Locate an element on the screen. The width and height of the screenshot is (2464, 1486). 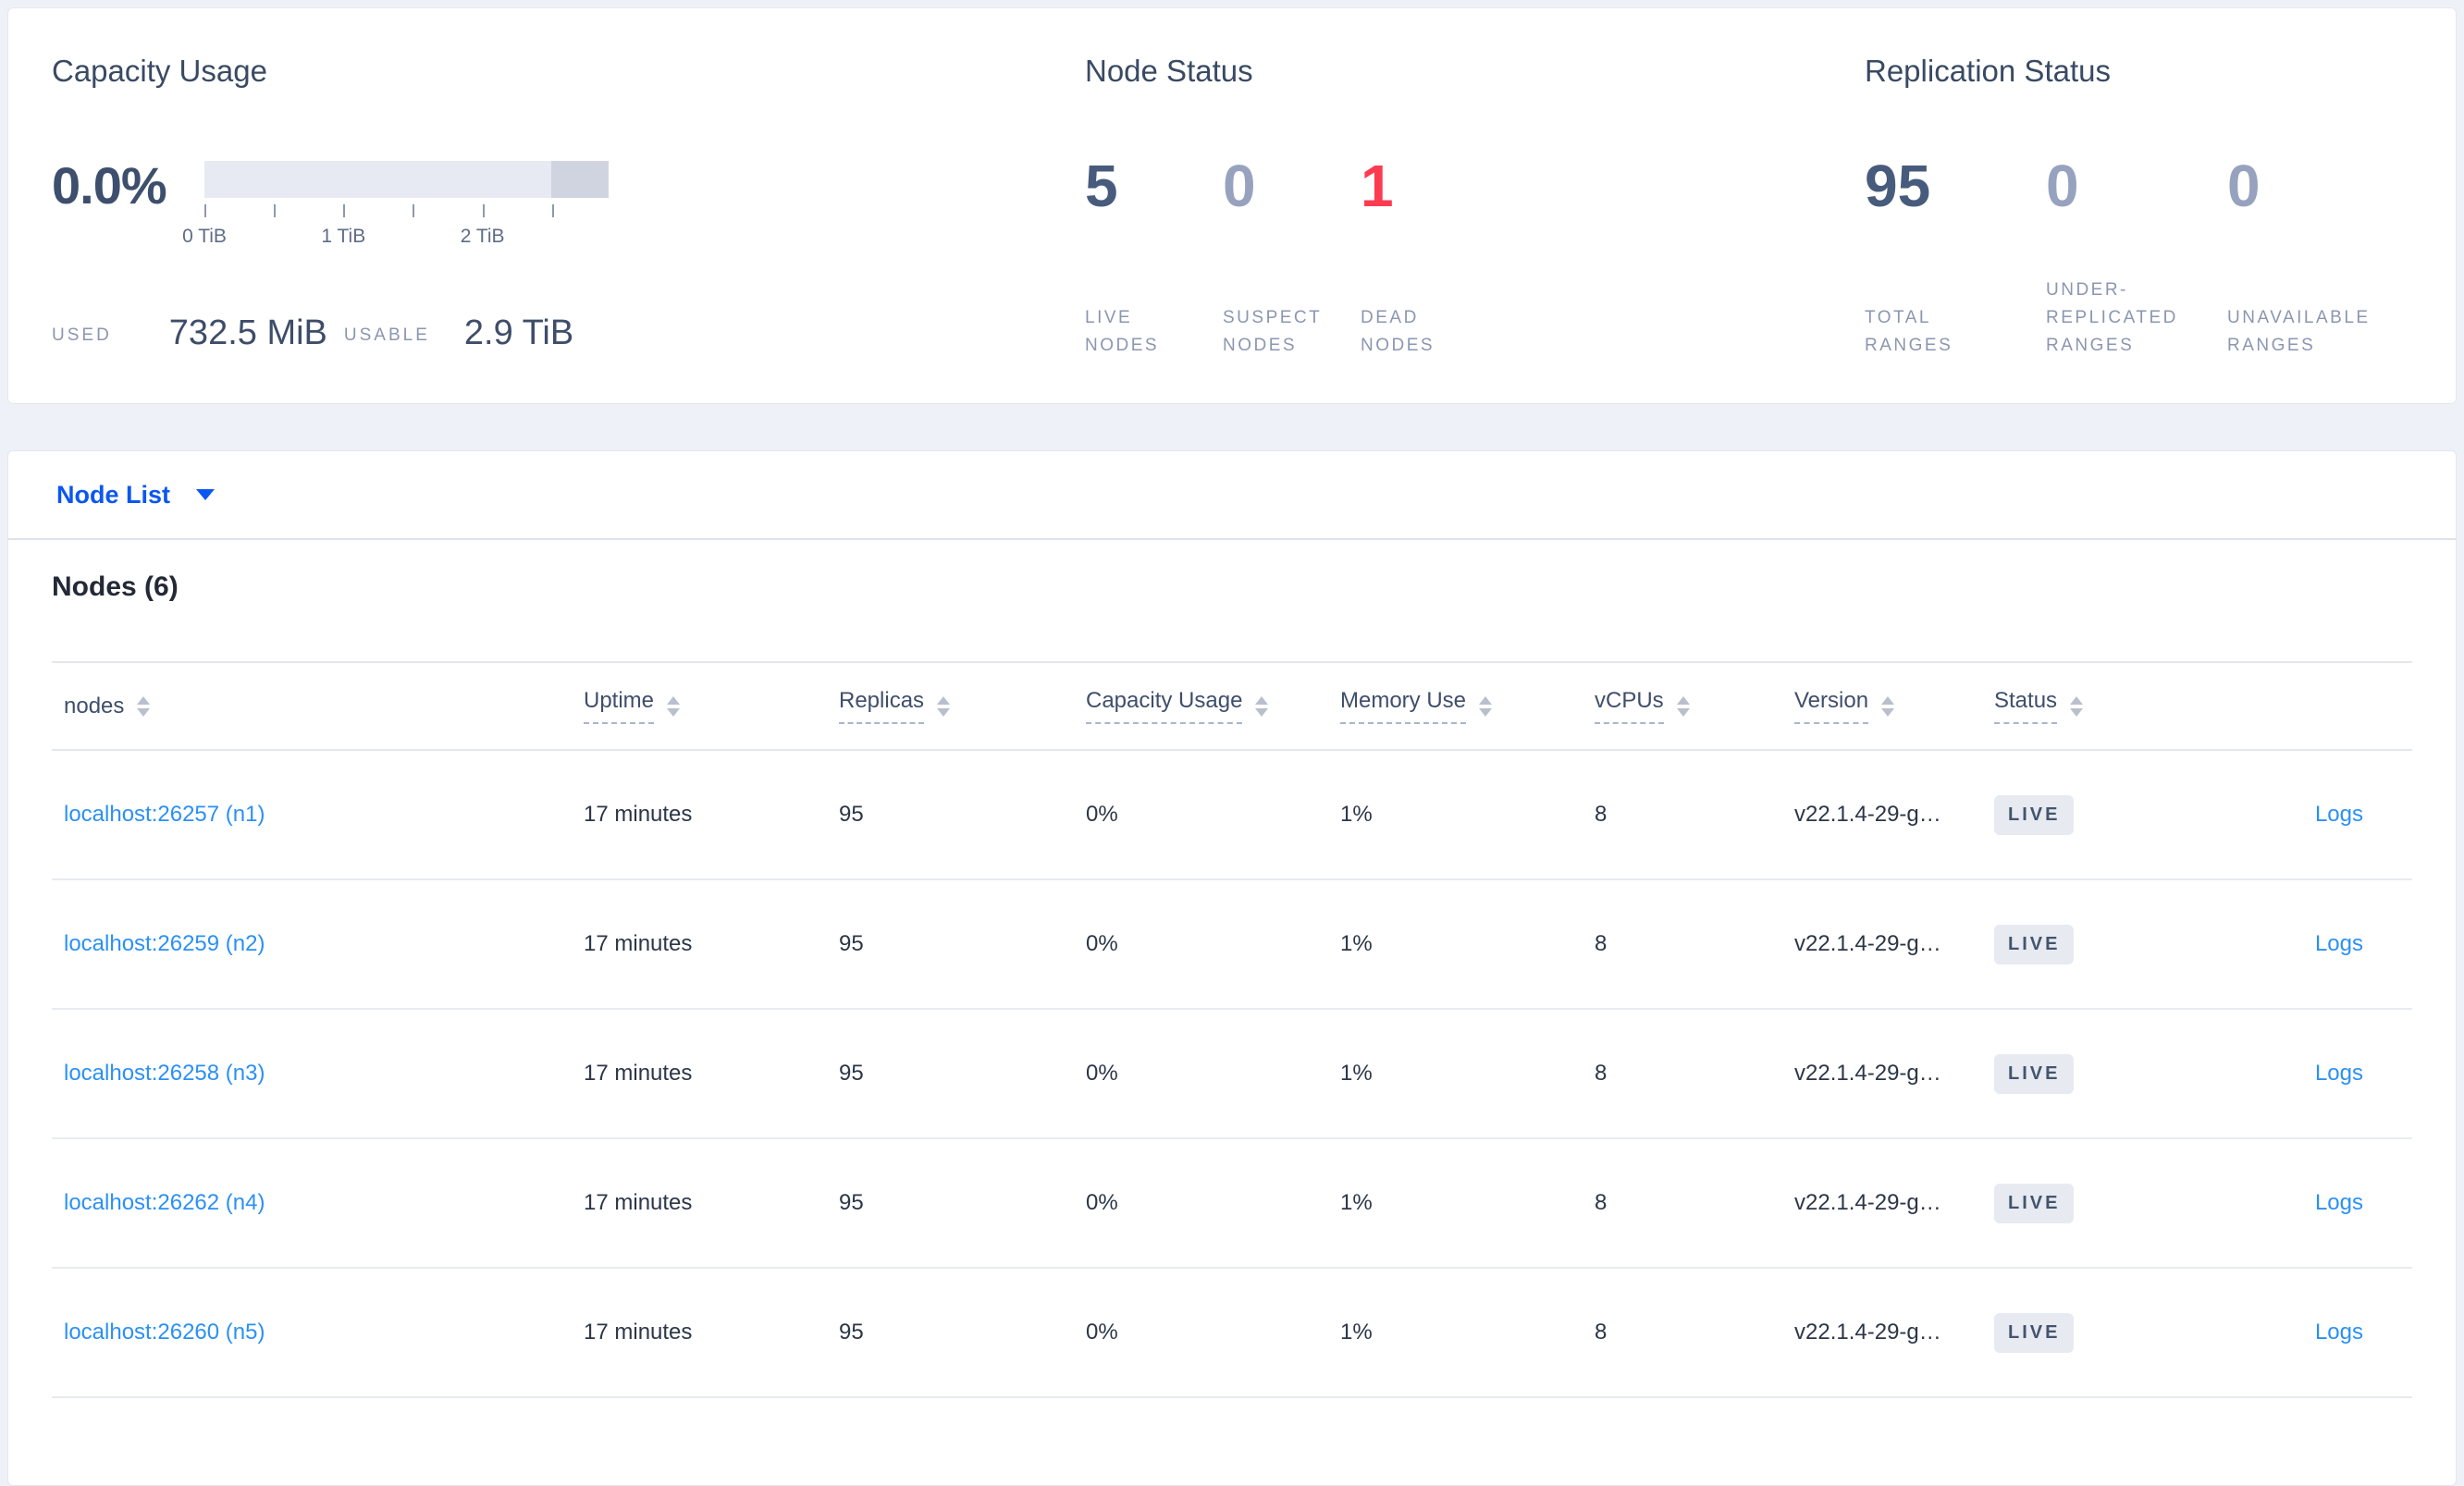
gauge-tick-label: 2 TiB is located at coordinates (482, 236).